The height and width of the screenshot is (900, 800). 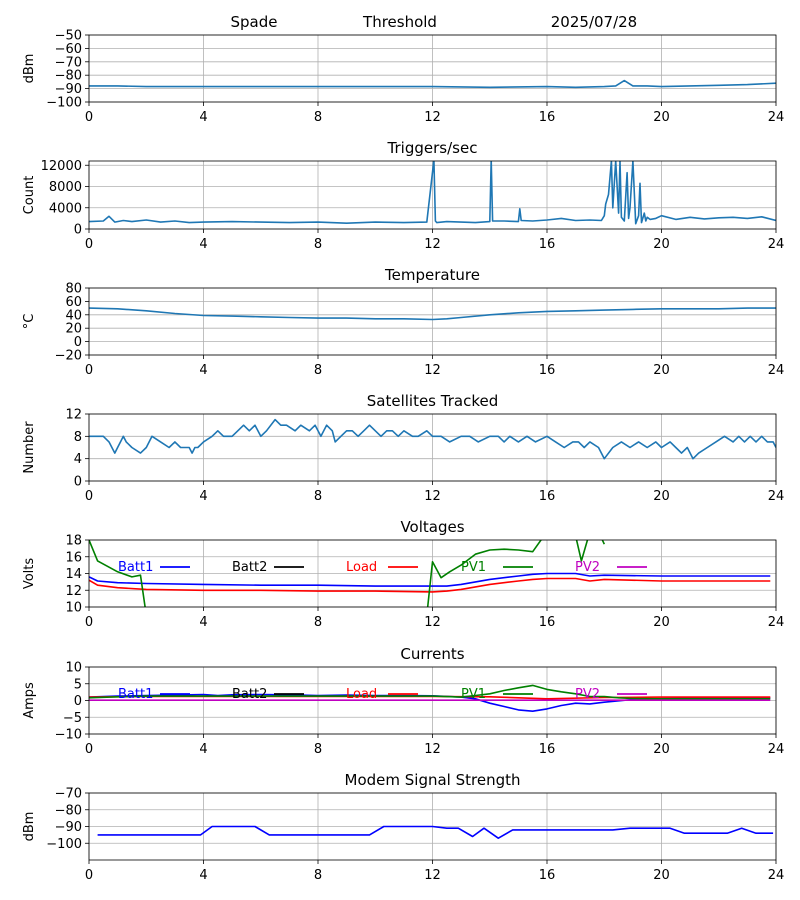 I want to click on y-tick-label: −70, so click(x=68, y=62).